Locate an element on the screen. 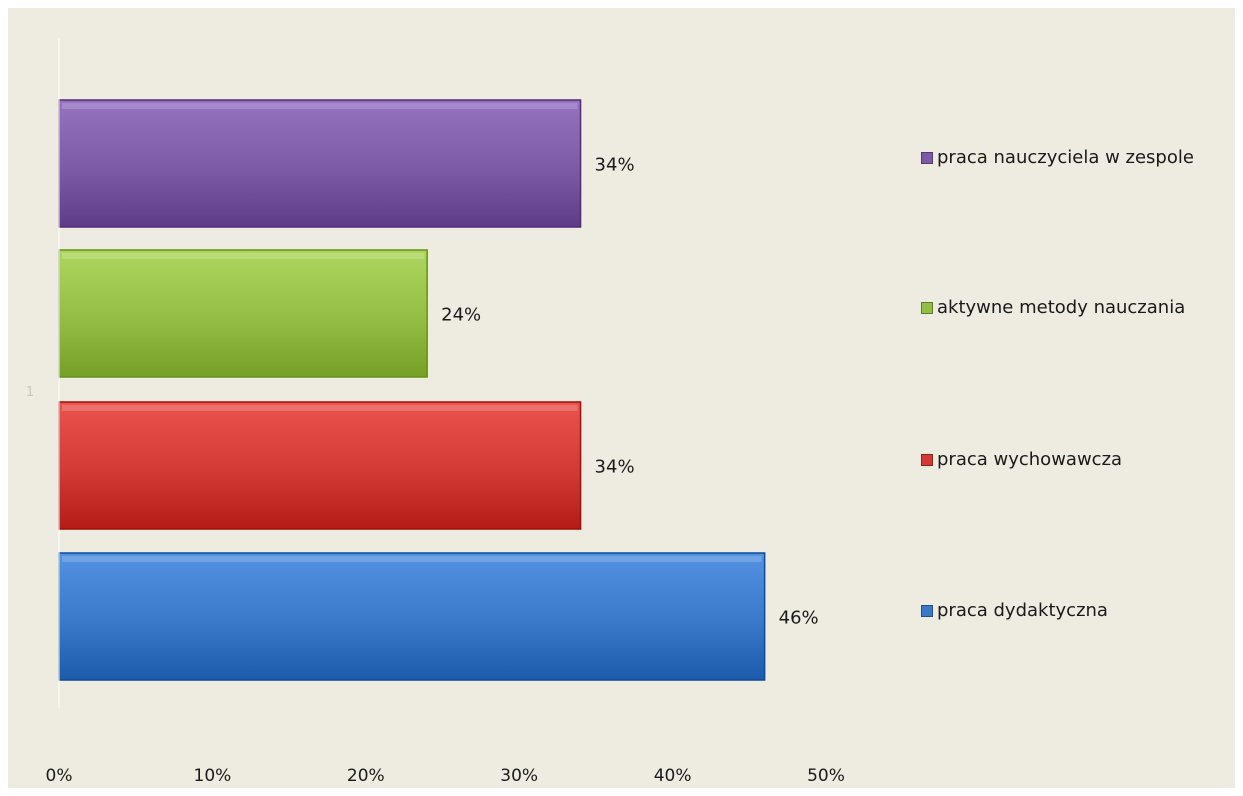 Image resolution: width=1243 pixels, height=796 pixels. bar-praca-dydaktyczna is located at coordinates (412, 616).